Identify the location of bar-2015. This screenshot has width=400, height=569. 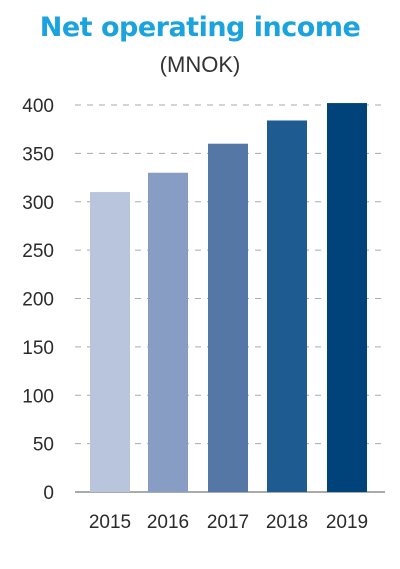
(110, 342).